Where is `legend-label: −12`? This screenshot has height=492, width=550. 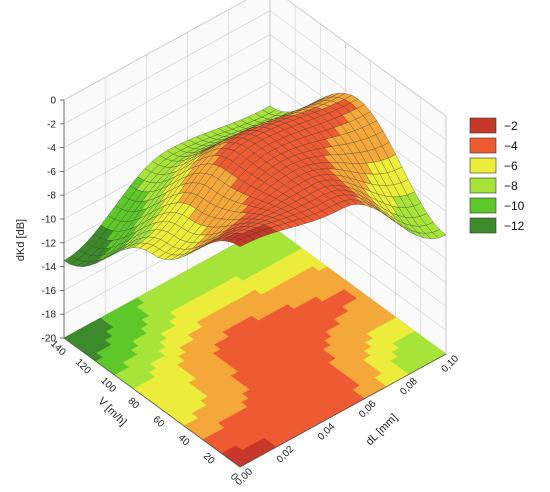
legend-label: −12 is located at coordinates (514, 226).